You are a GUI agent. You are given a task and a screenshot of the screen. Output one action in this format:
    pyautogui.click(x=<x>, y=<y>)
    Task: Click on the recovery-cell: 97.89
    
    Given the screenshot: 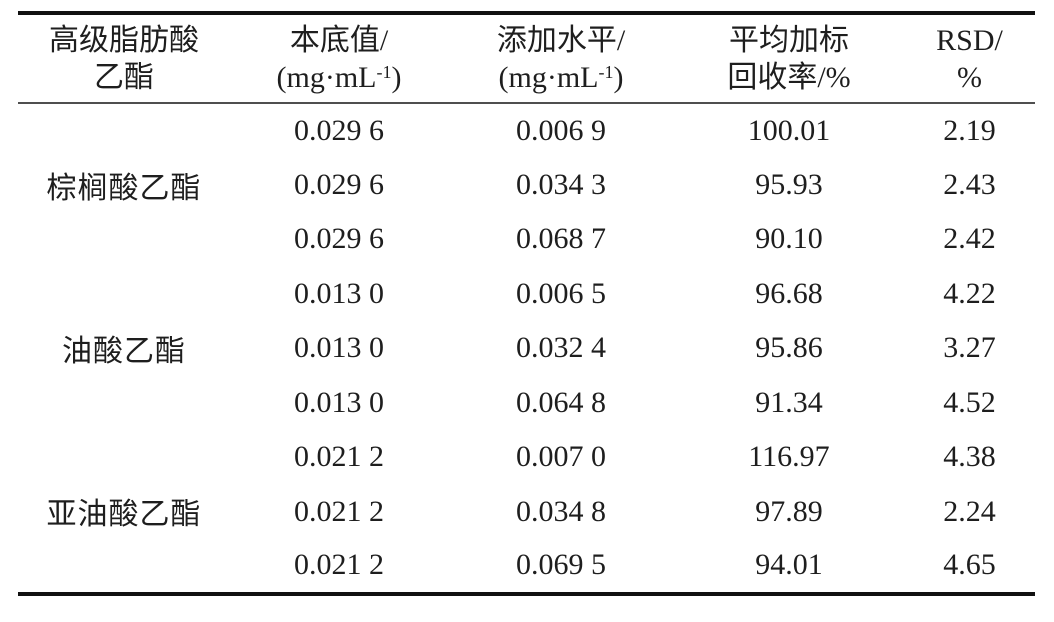 What is the action you would take?
    pyautogui.click(x=789, y=511)
    